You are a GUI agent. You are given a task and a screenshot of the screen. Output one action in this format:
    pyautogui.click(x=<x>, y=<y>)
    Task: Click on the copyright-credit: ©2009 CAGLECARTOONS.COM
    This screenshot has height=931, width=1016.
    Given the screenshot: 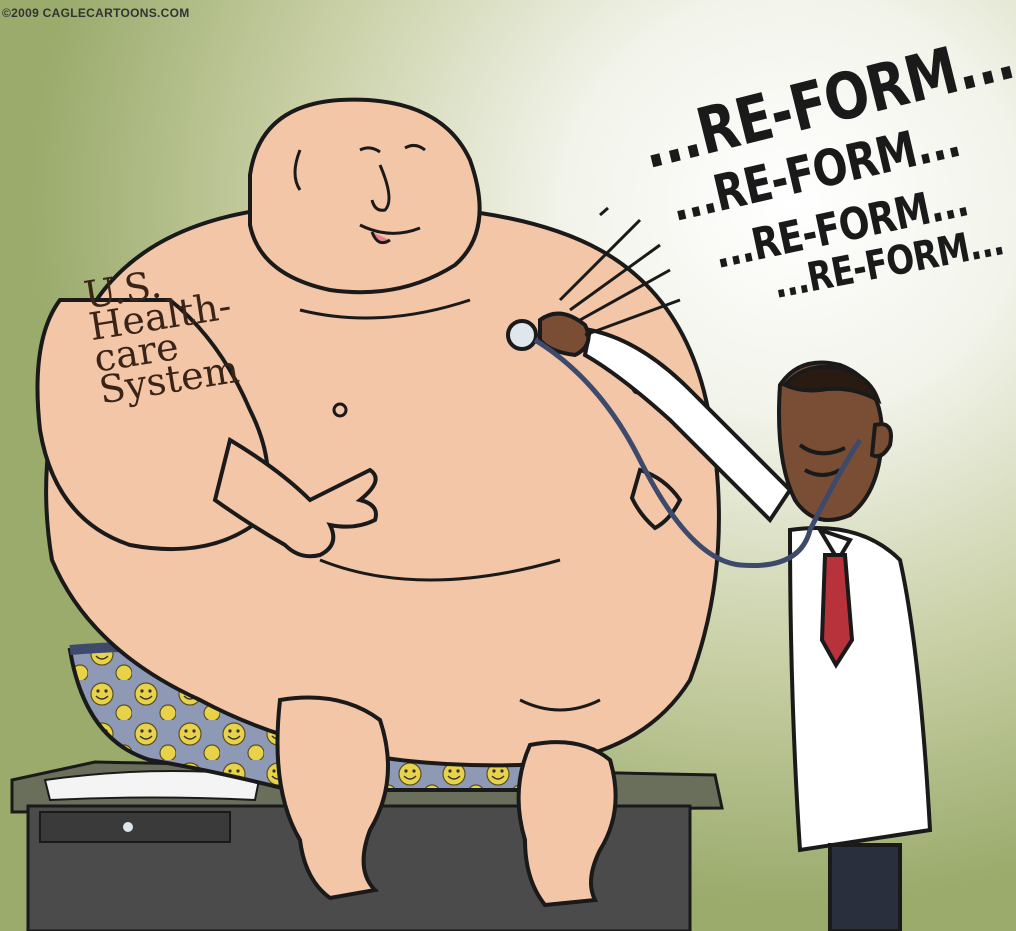 What is the action you would take?
    pyautogui.click(x=96, y=13)
    